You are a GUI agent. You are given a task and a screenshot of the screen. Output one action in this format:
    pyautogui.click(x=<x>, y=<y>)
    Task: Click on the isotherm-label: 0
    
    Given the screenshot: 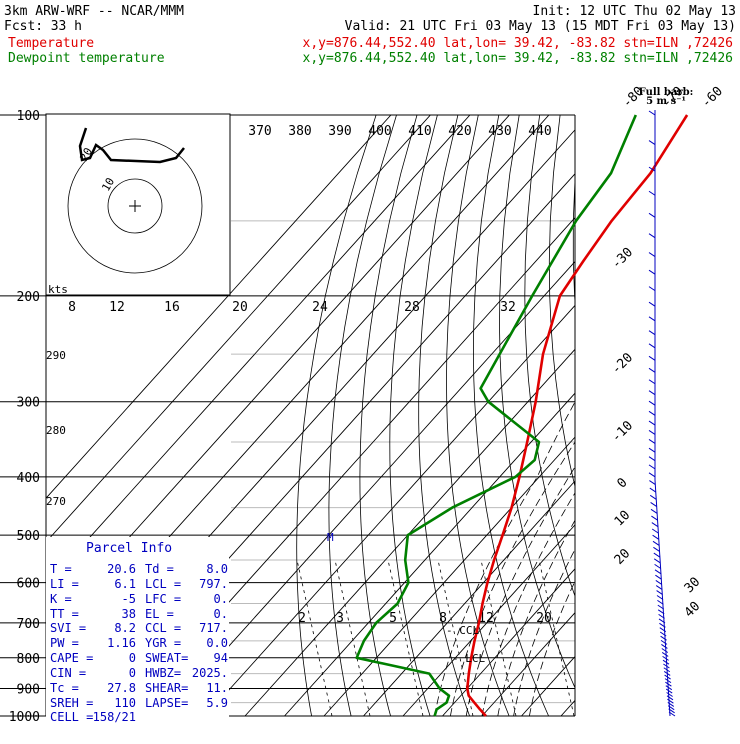 What is the action you would take?
    pyautogui.click(x=622, y=483)
    